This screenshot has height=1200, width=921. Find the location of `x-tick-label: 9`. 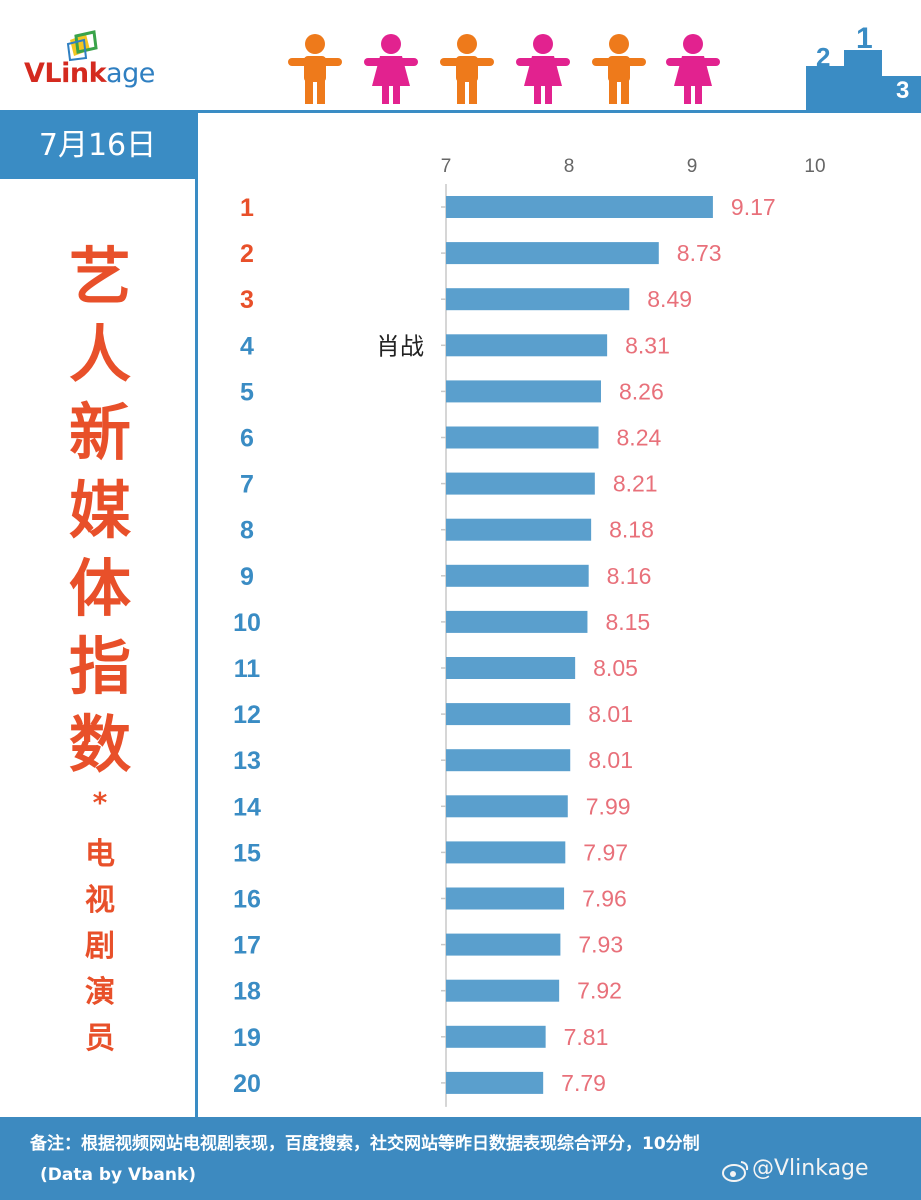

x-tick-label: 9 is located at coordinates (692, 166).